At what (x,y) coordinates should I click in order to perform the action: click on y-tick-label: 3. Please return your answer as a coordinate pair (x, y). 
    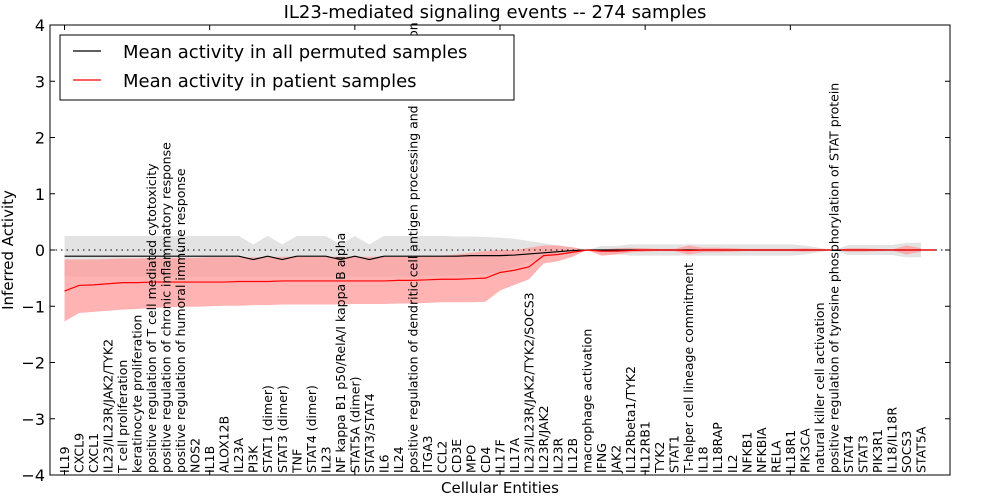
    Looking at the image, I should click on (40, 81).